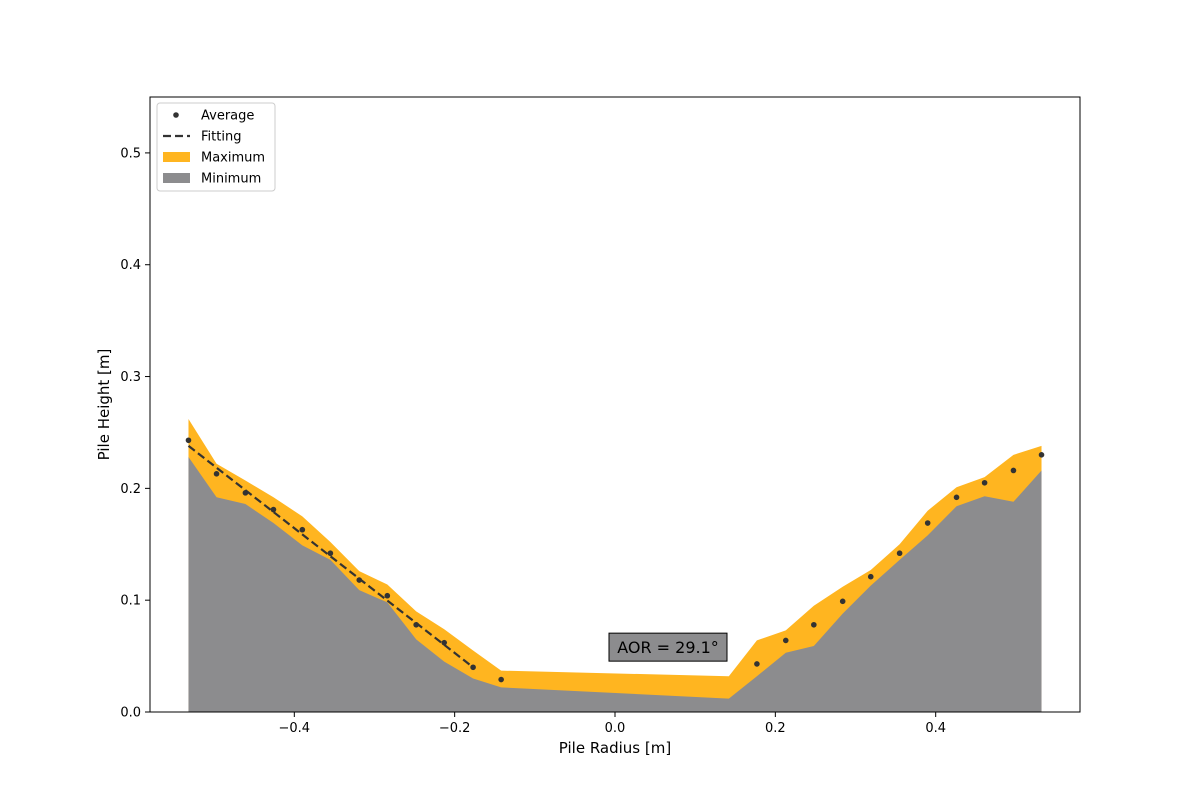 Image resolution: width=1200 pixels, height=804 pixels. Describe the element at coordinates (615, 748) in the screenshot. I see `x-axis-title: Pile Radius [m]` at that location.